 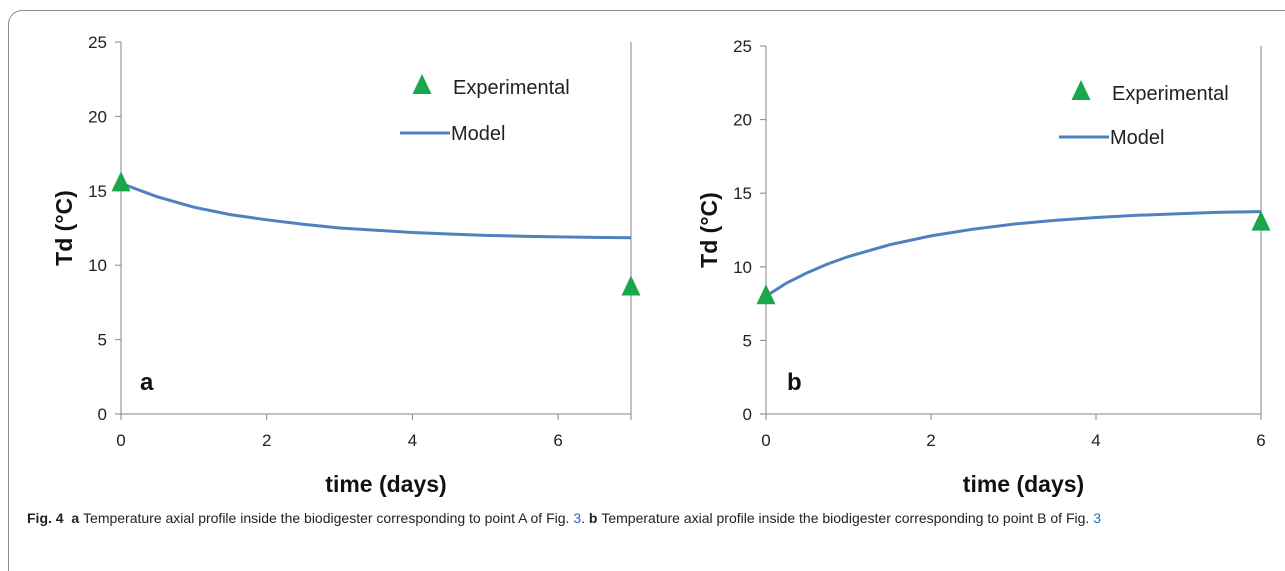 I want to click on chart-b-legend-triangle-icon, so click(x=1081, y=90).